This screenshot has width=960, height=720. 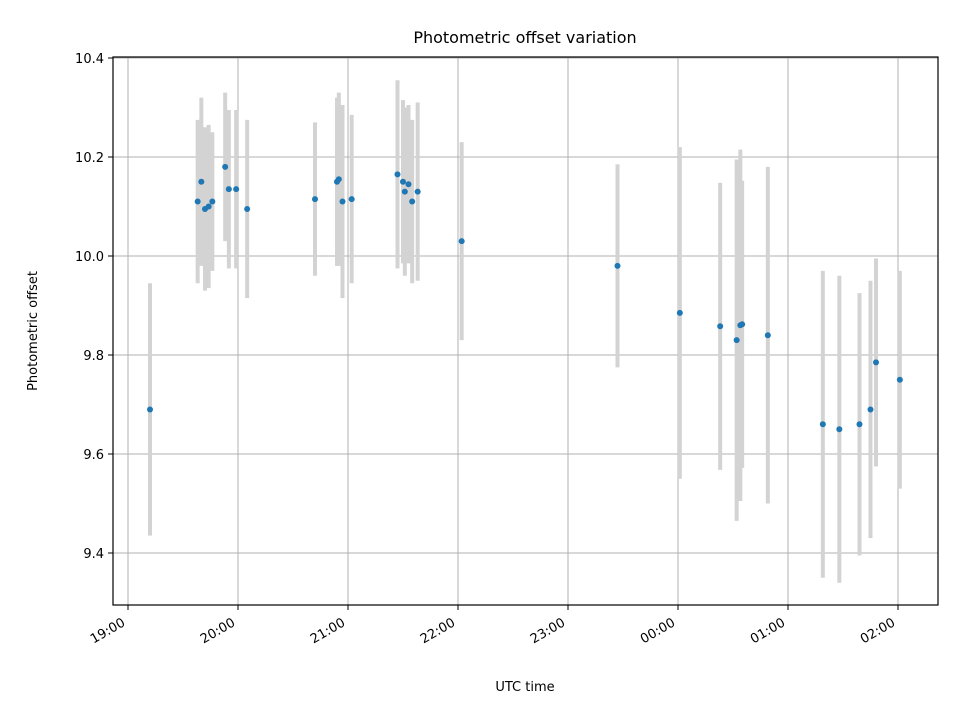 I want to click on x-tick-label: 21:00, so click(x=328, y=631).